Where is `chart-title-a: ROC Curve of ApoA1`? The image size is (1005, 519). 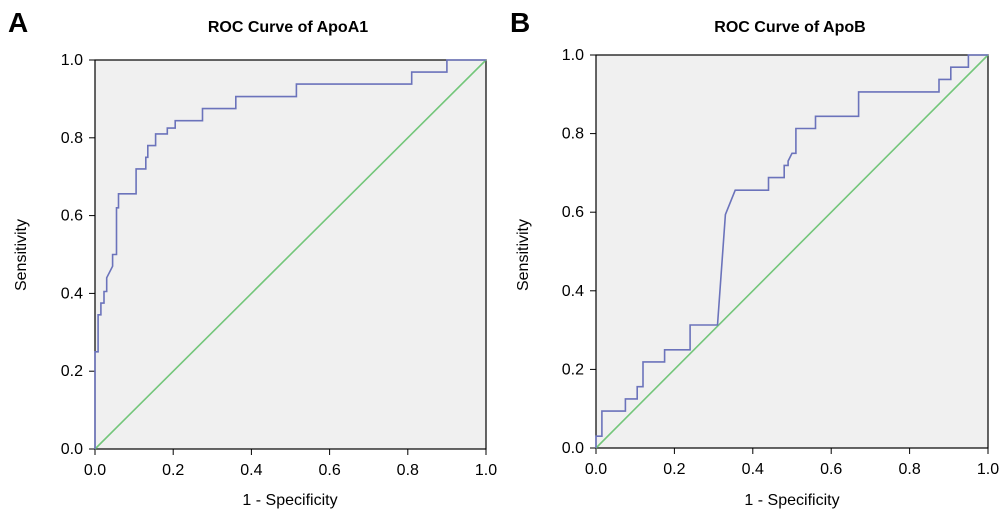
chart-title-a: ROC Curve of ApoA1 is located at coordinates (288, 27).